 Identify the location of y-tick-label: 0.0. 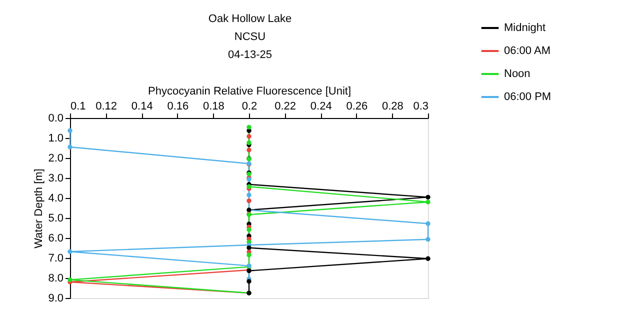
(56, 118).